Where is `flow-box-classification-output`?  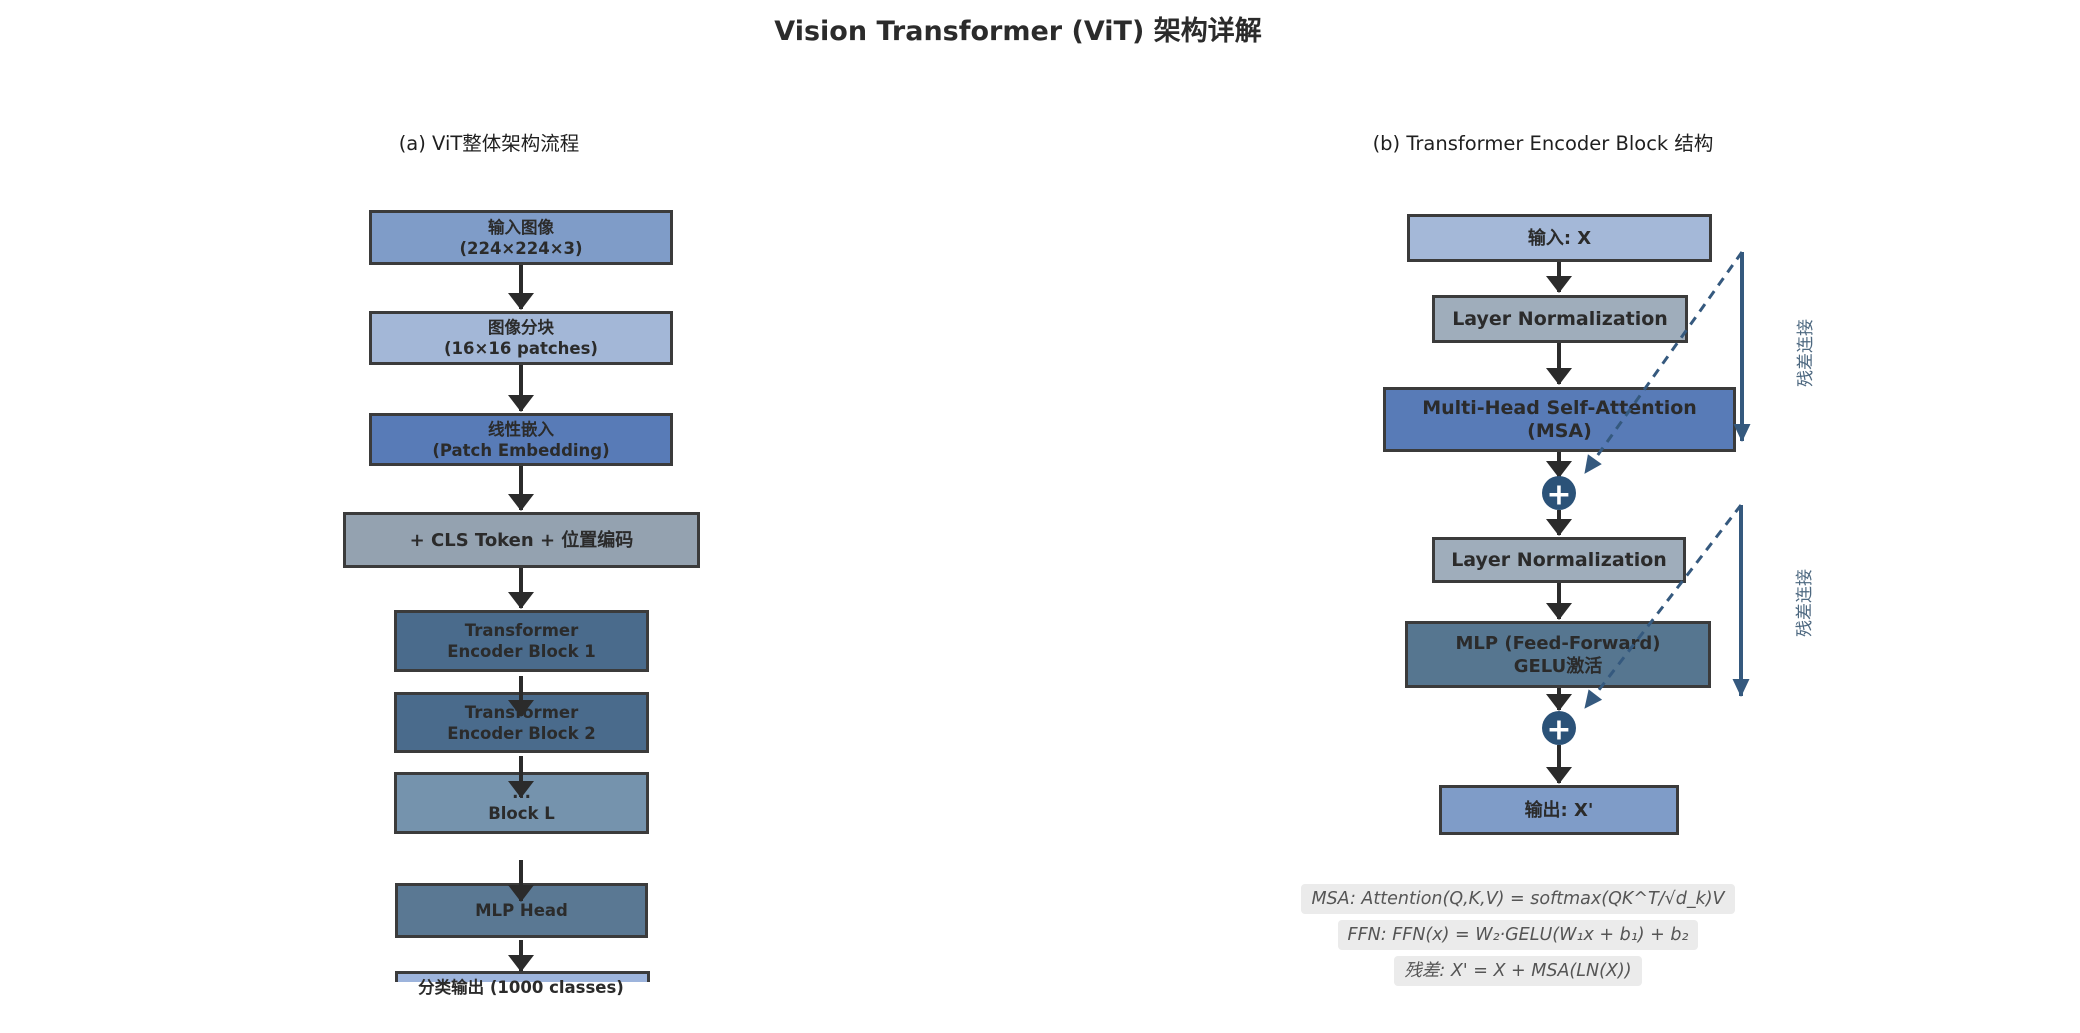 flow-box-classification-output is located at coordinates (522, 976).